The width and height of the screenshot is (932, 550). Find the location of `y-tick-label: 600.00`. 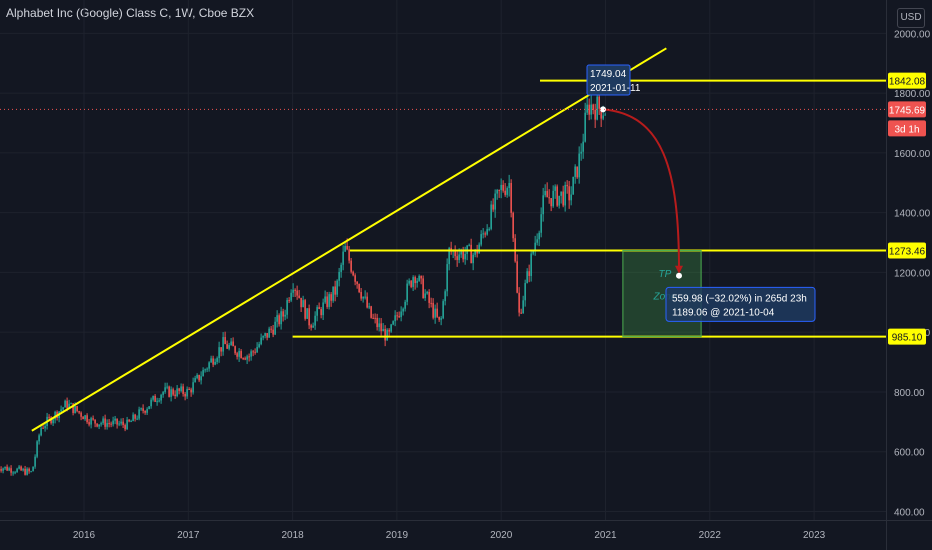

y-tick-label: 600.00 is located at coordinates (909, 453).